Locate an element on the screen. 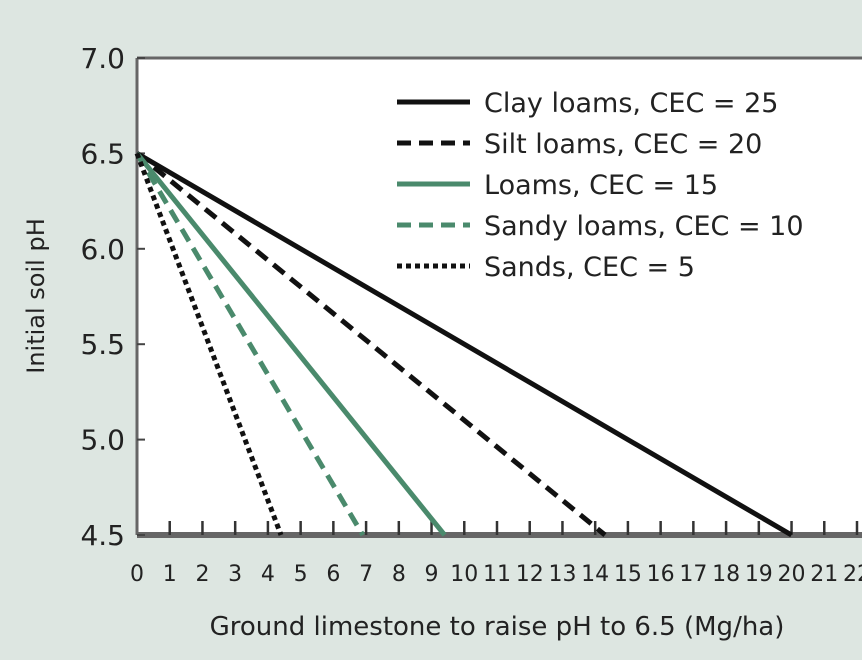  legend-label: Loams, CEC = 15 is located at coordinates (601, 185).